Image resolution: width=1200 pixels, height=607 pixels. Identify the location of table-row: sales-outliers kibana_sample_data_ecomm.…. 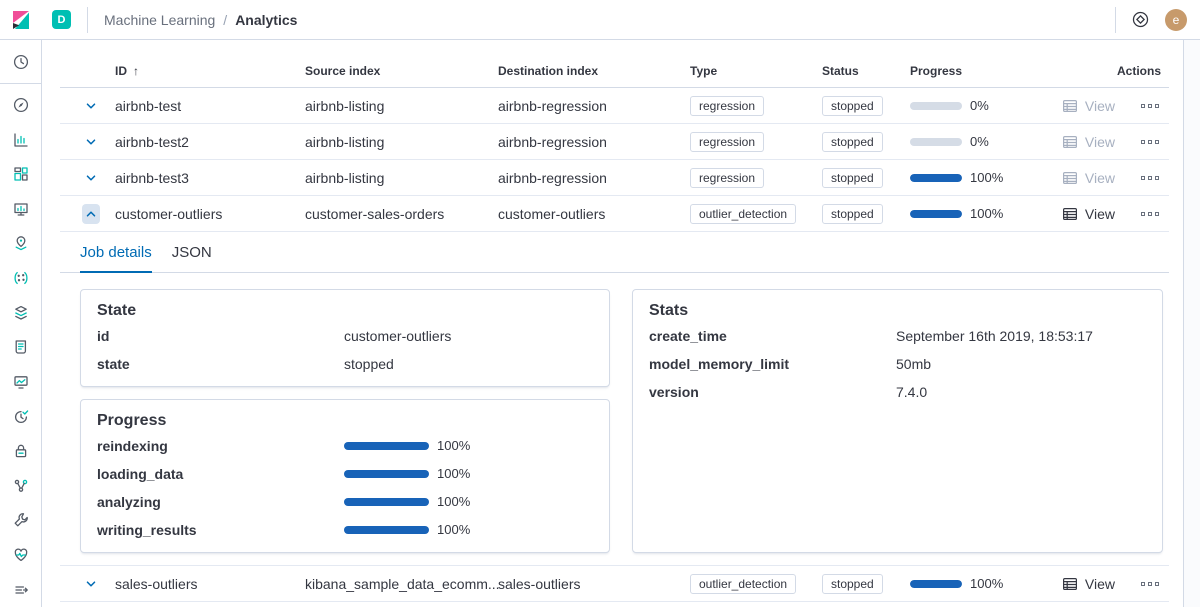
(614, 584).